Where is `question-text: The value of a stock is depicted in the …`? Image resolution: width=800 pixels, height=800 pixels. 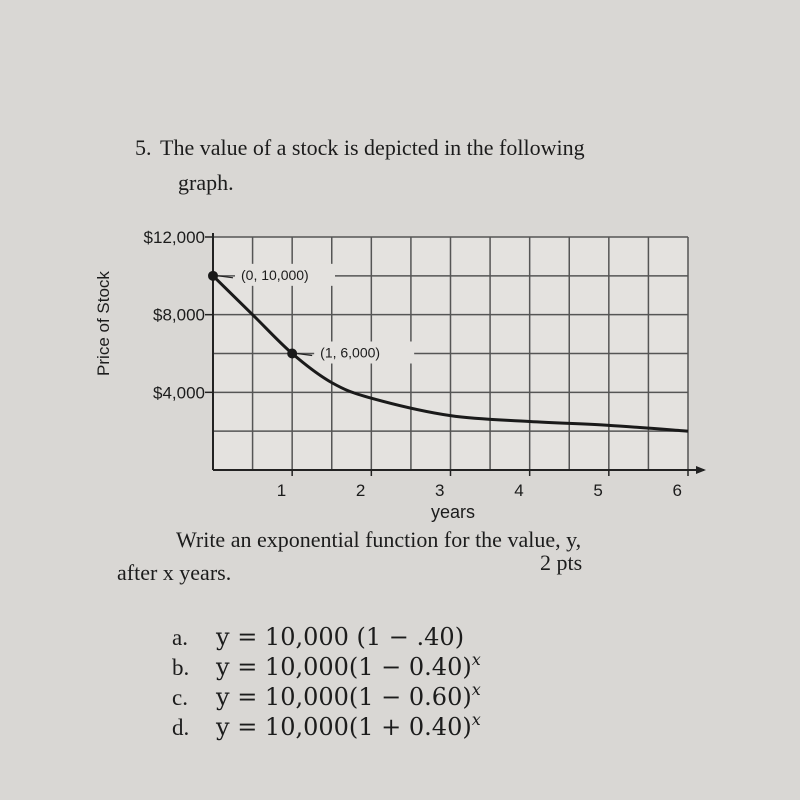
question-text: The value of a stock is depicted in the … is located at coordinates (372, 147).